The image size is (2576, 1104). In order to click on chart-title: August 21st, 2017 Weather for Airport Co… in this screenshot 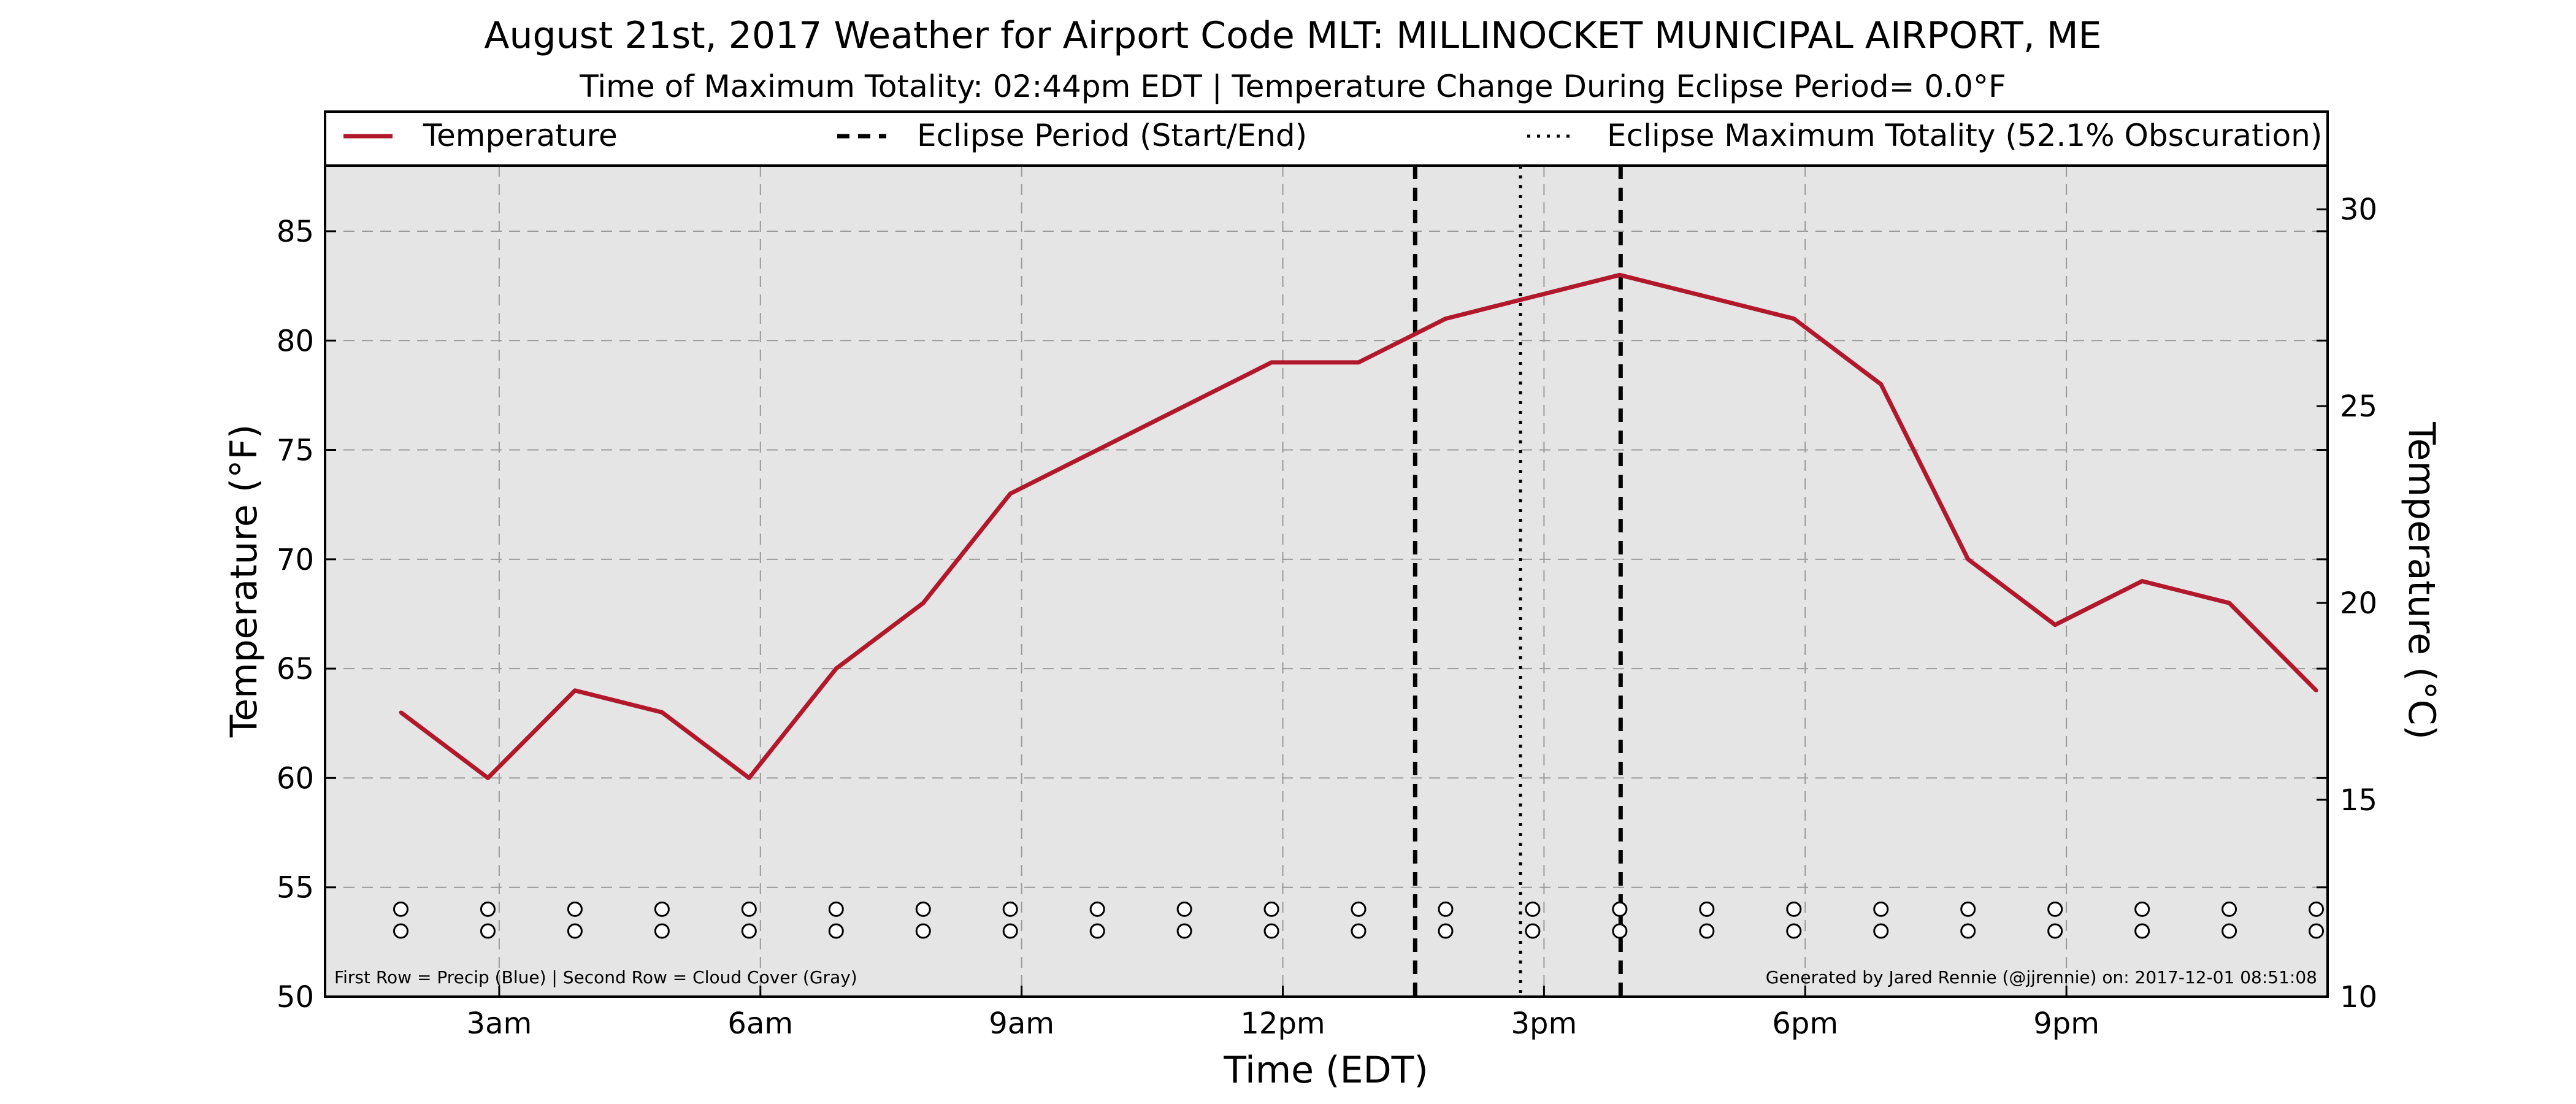, I will do `click(1292, 35)`.